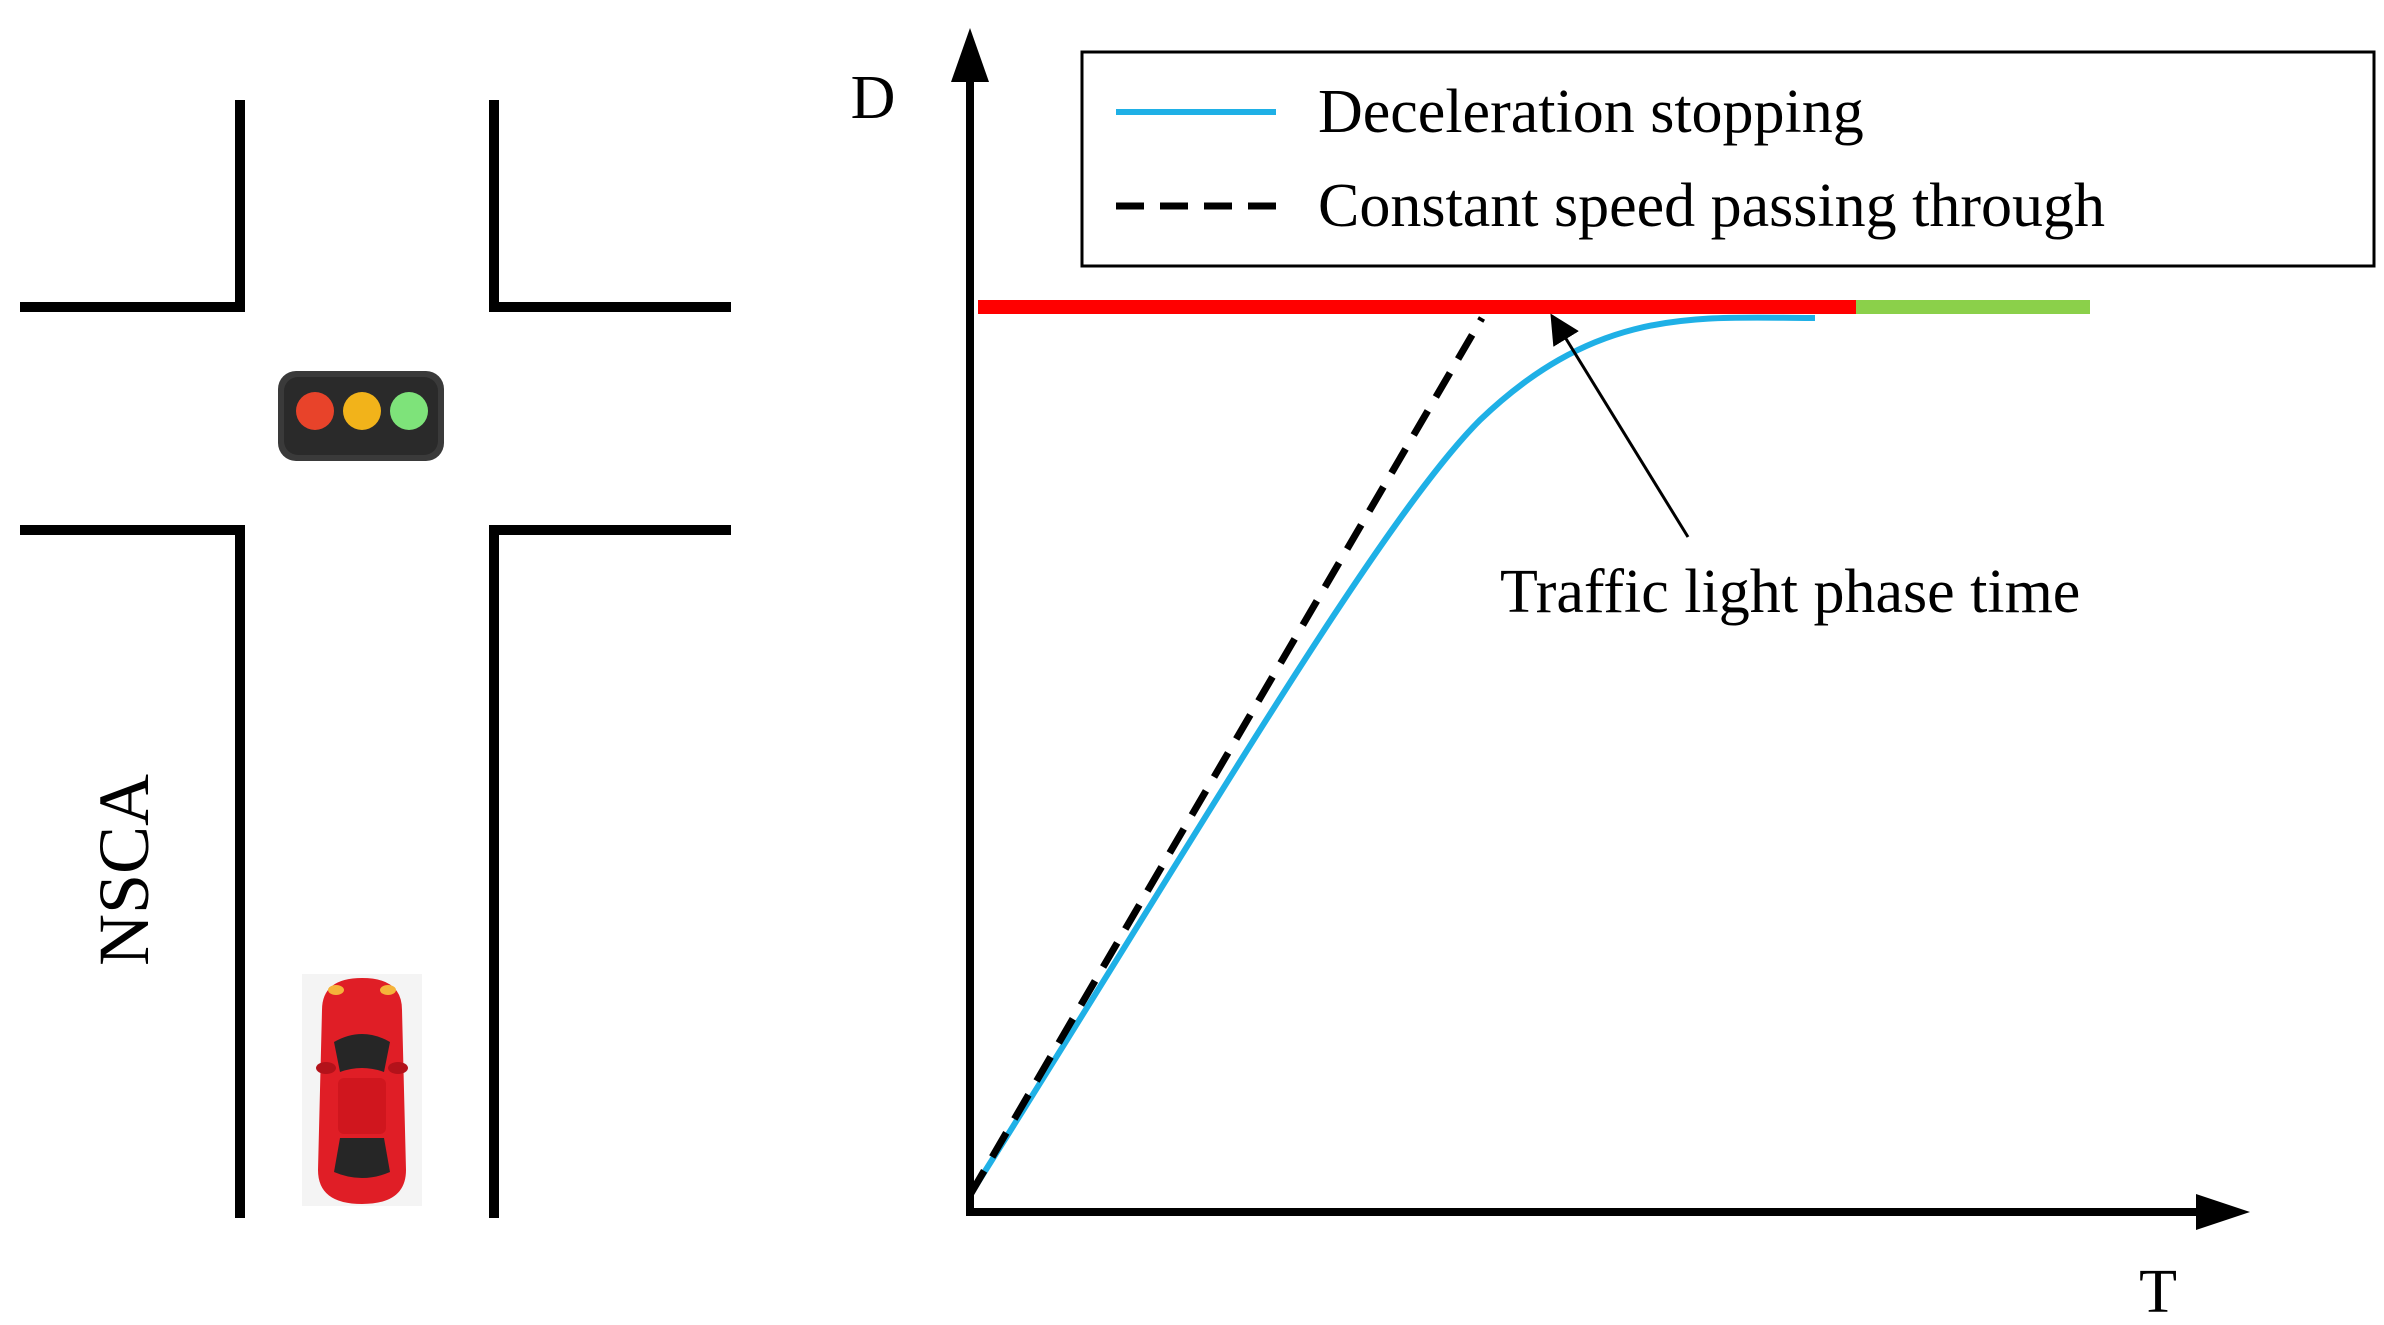  Describe the element at coordinates (970, 55) in the screenshot. I see `y-axis-arrow-icon` at that location.